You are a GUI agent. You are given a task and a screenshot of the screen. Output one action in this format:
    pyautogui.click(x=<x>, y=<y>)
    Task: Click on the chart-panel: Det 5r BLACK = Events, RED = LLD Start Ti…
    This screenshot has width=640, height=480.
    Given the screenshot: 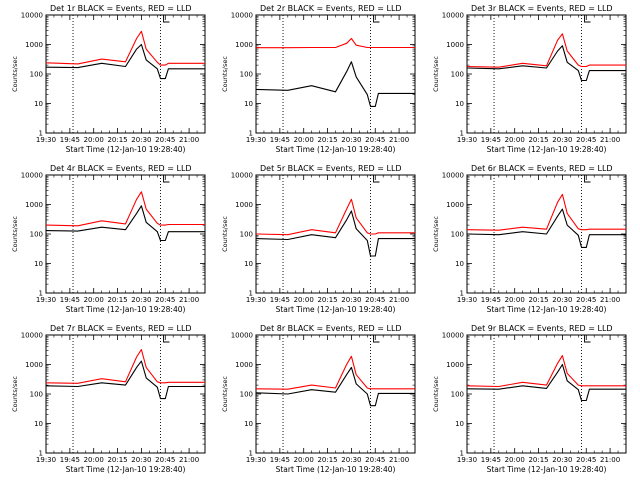 What is the action you would take?
    pyautogui.click(x=318, y=239)
    